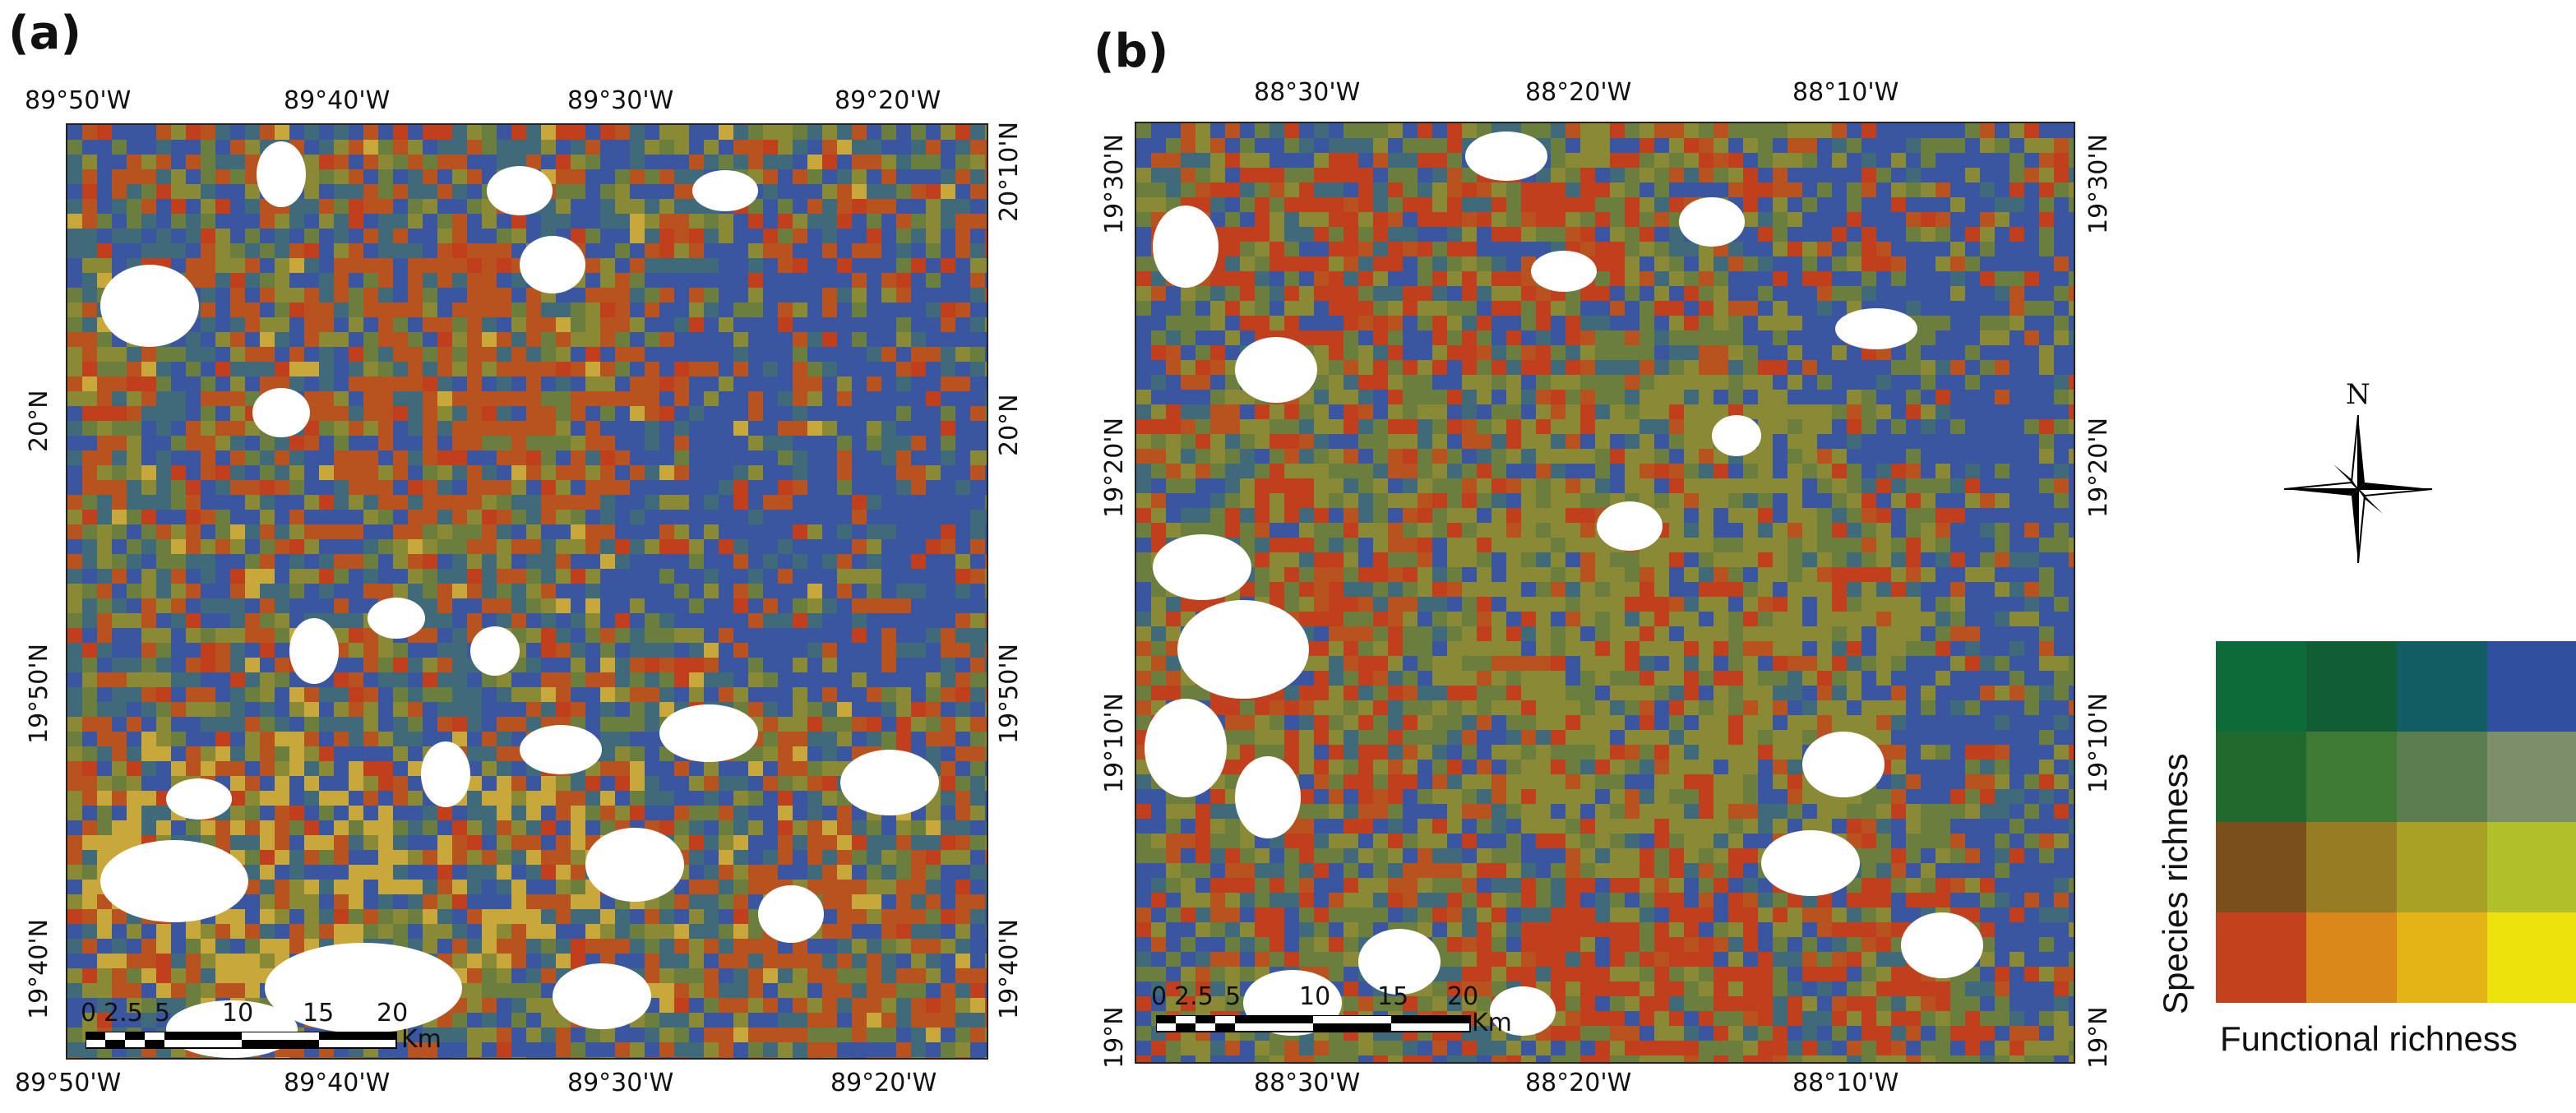  Describe the element at coordinates (314, 651) in the screenshot. I see `cleared-area` at that location.